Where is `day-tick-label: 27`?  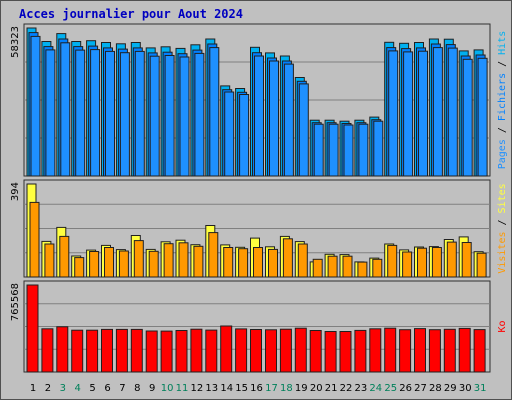
day-tick-label: 27 is located at coordinates (420, 388).